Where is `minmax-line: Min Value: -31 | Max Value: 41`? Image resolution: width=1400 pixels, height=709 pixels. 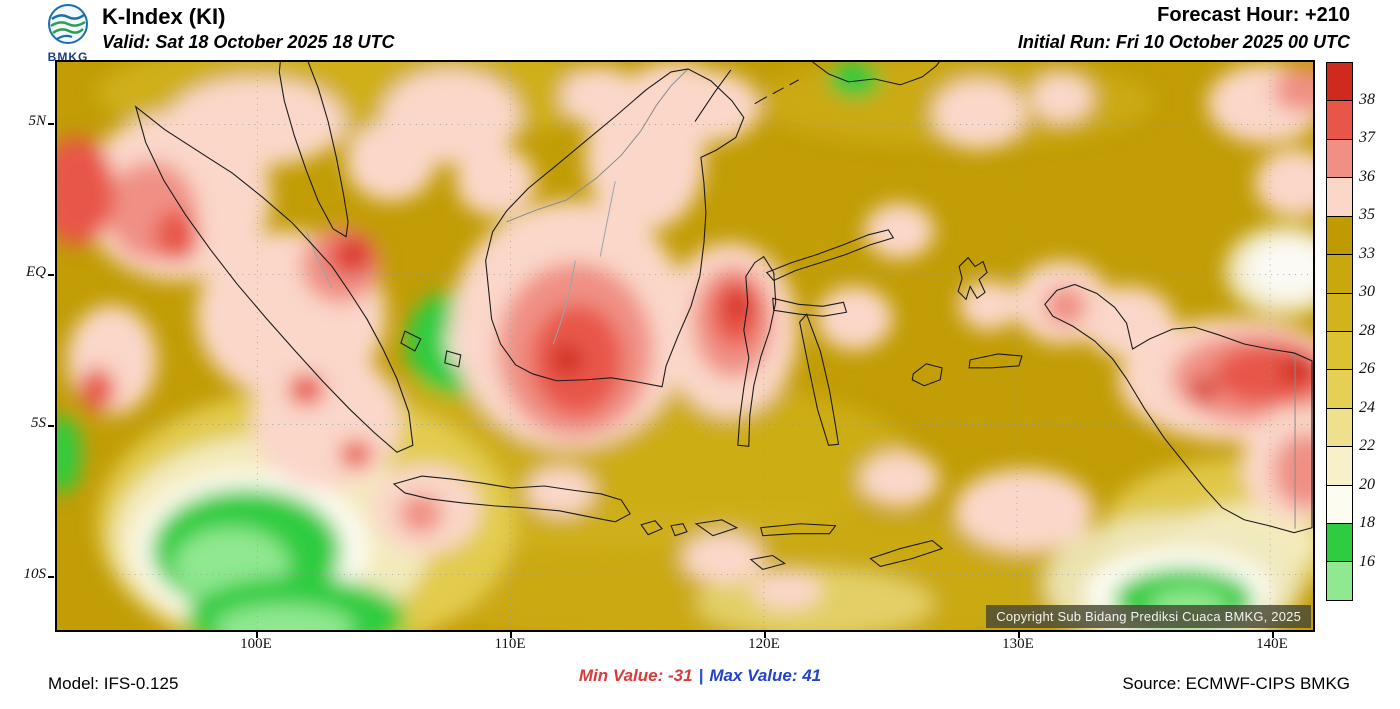
minmax-line: Min Value: -31 | Max Value: 41 is located at coordinates (700, 676).